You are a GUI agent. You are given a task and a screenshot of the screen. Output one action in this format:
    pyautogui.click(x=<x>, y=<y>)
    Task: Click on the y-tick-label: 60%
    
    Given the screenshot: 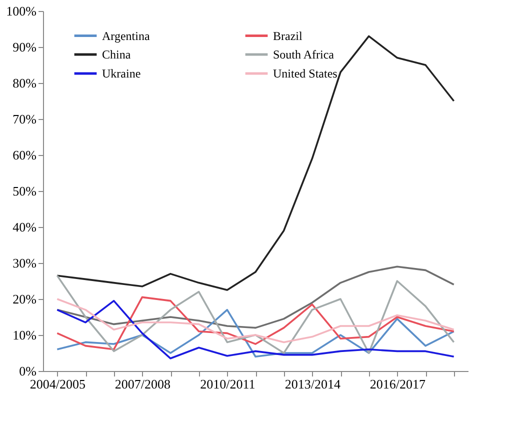 What is the action you would take?
    pyautogui.click(x=24, y=155)
    